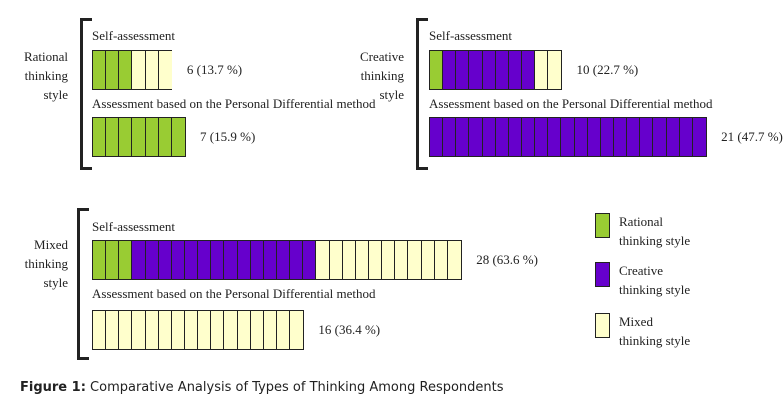 The height and width of the screenshot is (406, 784). Describe the element at coordinates (602, 225) in the screenshot. I see `legend-swatch-rational` at that location.